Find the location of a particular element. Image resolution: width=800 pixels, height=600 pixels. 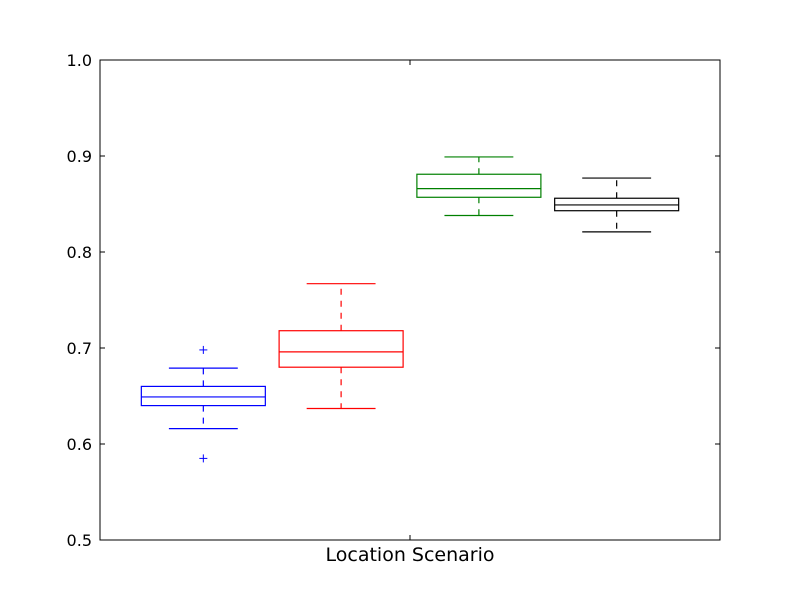

x-axis-title: Location Scenario is located at coordinates (410, 555).